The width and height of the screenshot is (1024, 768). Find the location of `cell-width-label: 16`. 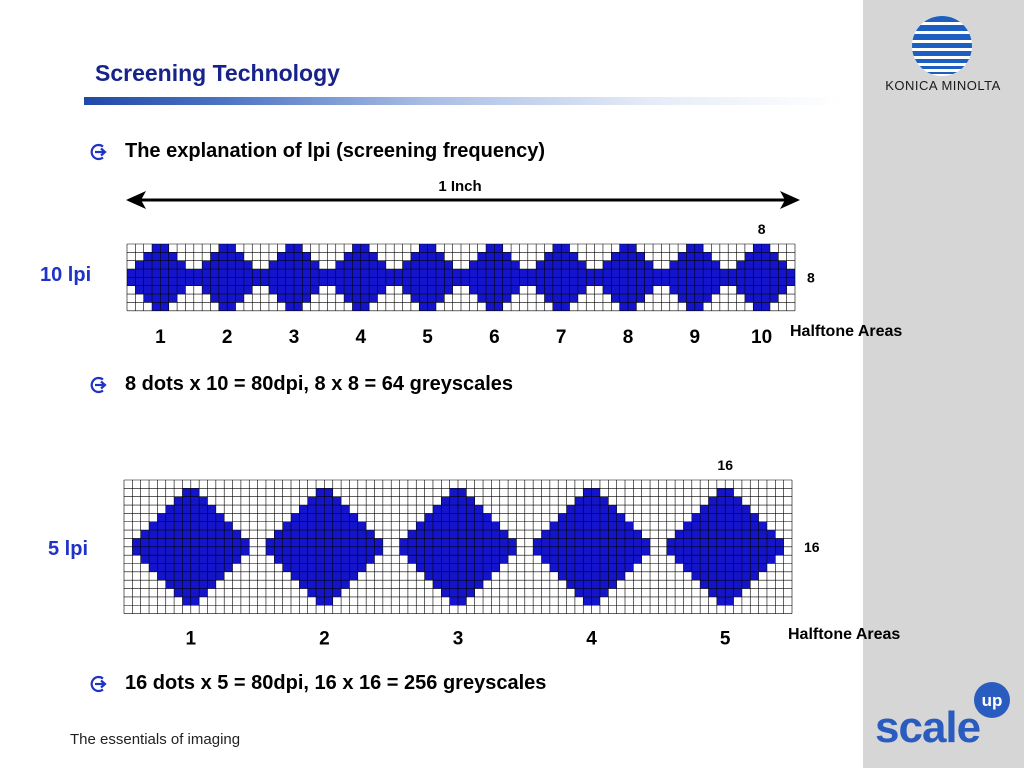

cell-width-label: 16 is located at coordinates (725, 465).